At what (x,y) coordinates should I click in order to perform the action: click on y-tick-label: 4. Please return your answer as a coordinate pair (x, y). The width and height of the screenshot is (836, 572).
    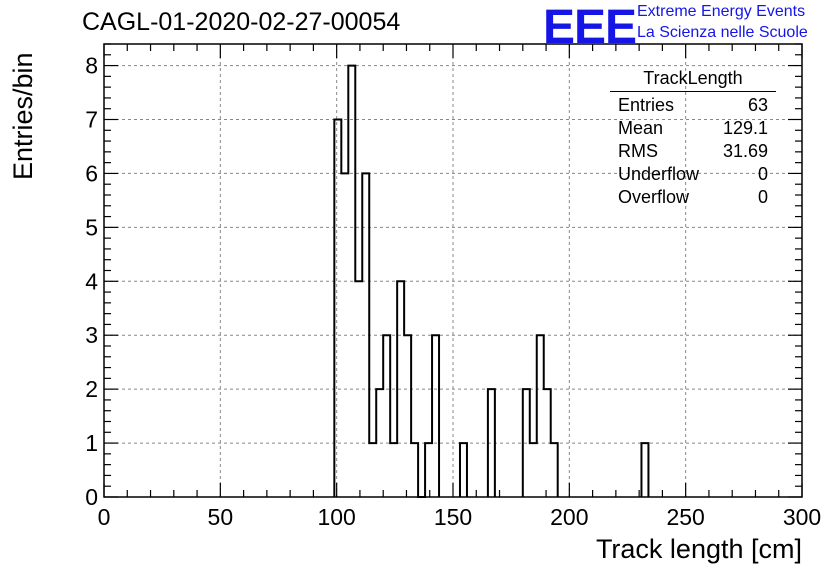
    Looking at the image, I should click on (91, 281).